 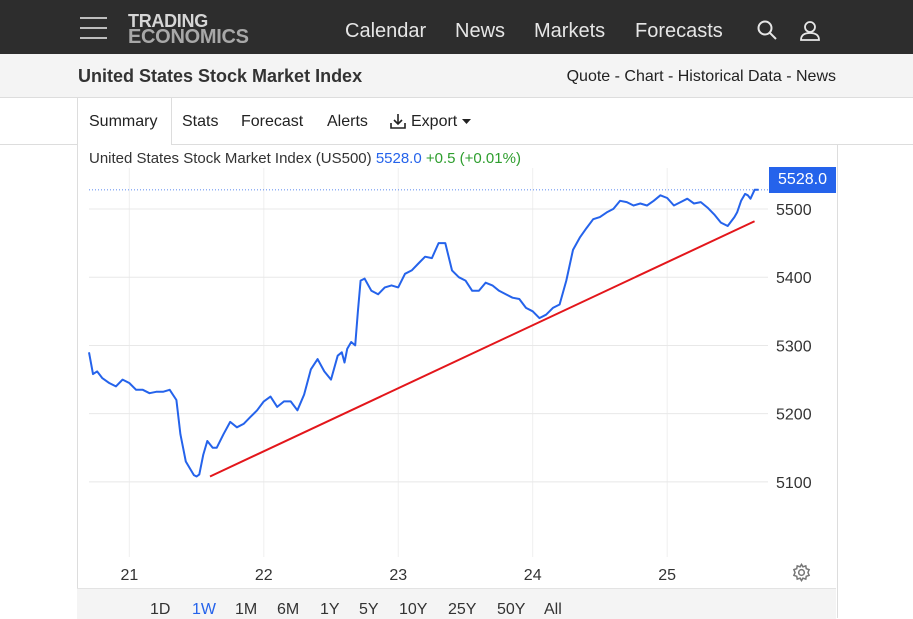 I want to click on subheader, so click(x=456, y=76).